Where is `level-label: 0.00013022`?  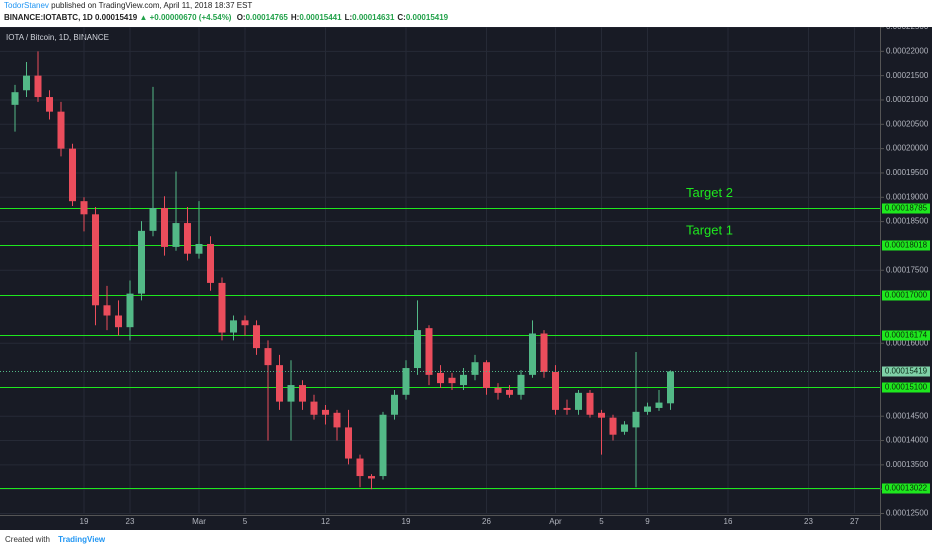
level-label: 0.00013022 is located at coordinates (906, 488).